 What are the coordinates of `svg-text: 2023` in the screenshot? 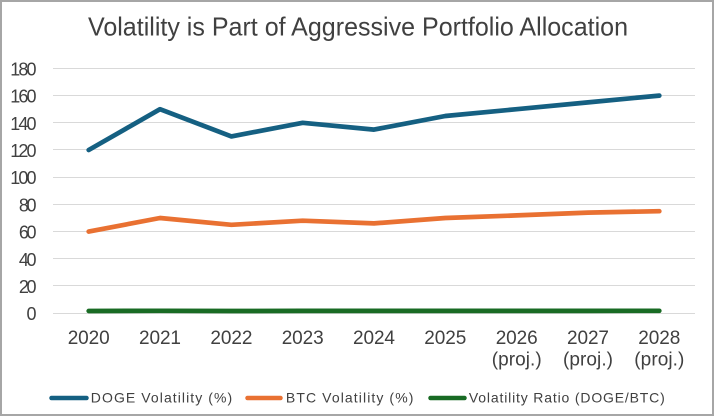 It's located at (303, 338).